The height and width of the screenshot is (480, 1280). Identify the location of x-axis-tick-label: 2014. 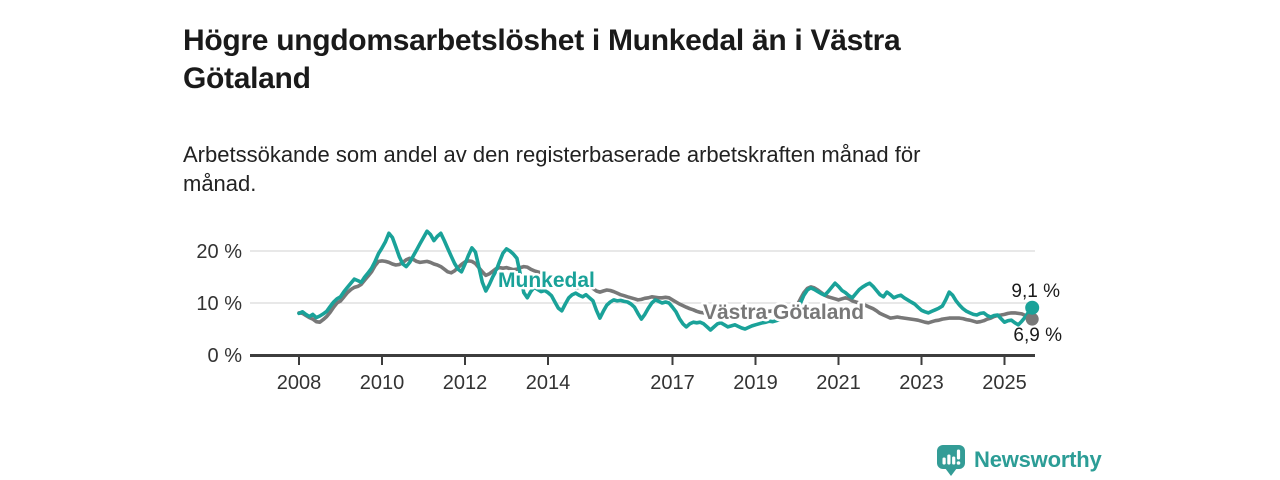
(548, 383).